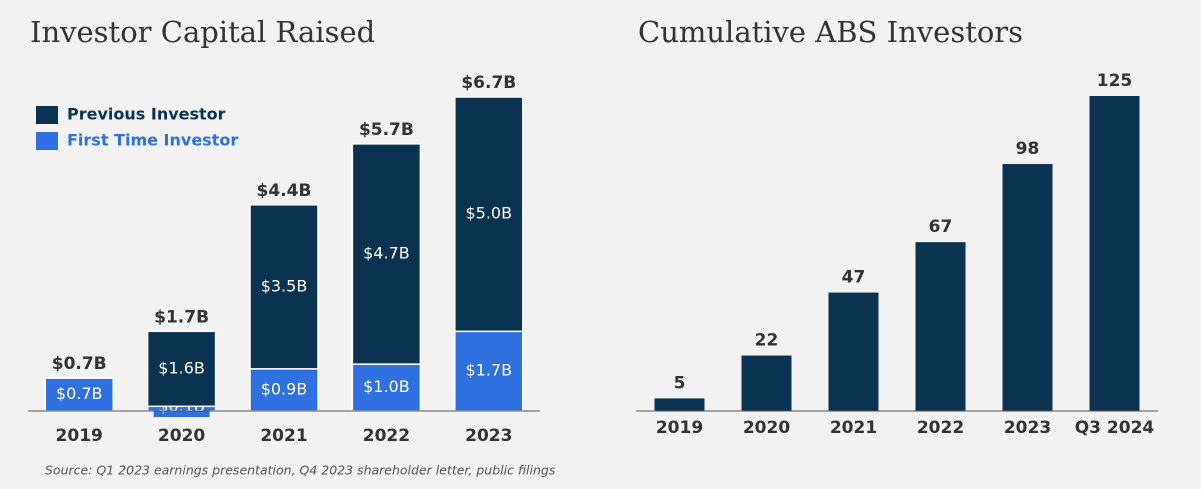 The image size is (1201, 489). I want to click on chart-title: Cumulative ABS Investors, so click(830, 32).